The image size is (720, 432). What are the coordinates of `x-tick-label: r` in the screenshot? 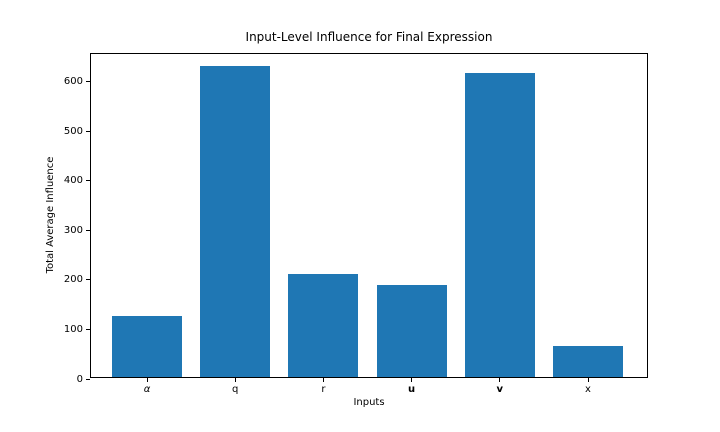 It's located at (323, 389).